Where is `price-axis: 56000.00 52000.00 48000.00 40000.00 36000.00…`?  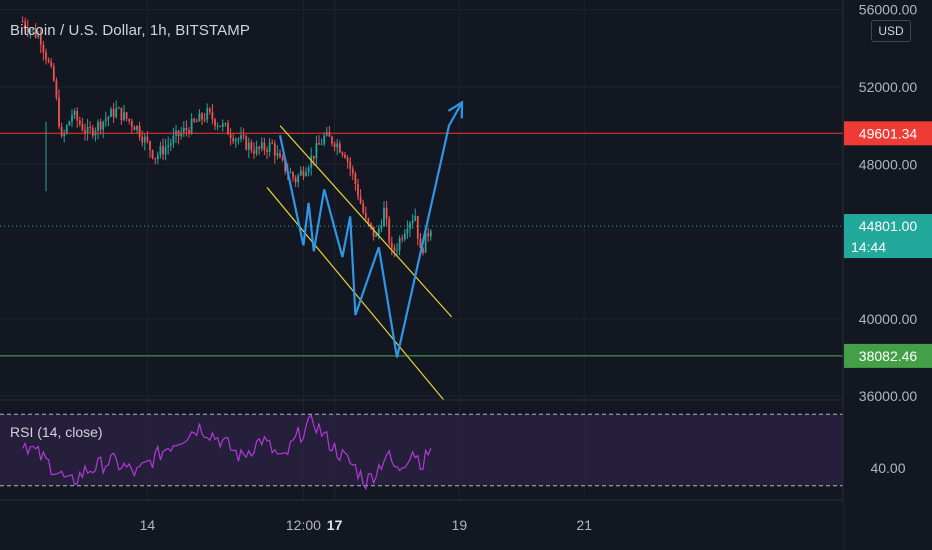 price-axis: 56000.00 52000.00 48000.00 40000.00 36000.00… is located at coordinates (887, 275).